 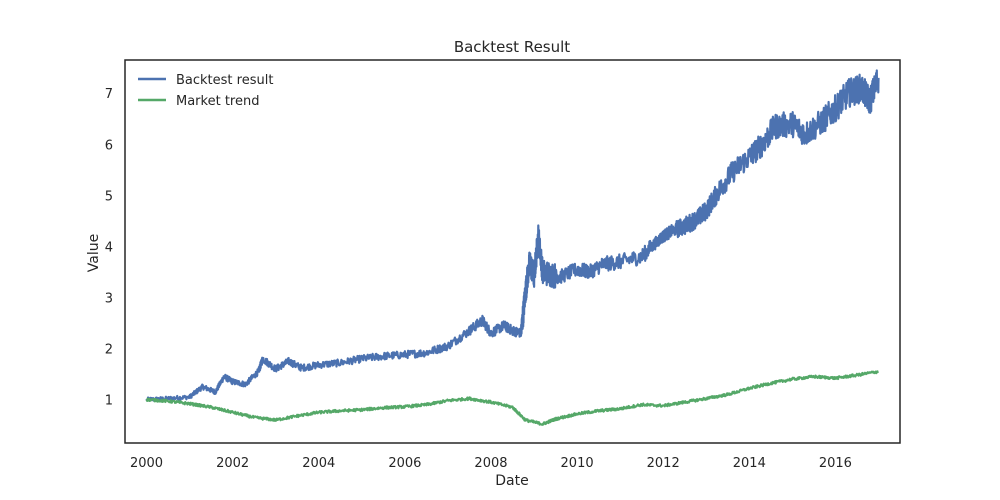 I want to click on x-tick-label: 2008, so click(x=490, y=463).